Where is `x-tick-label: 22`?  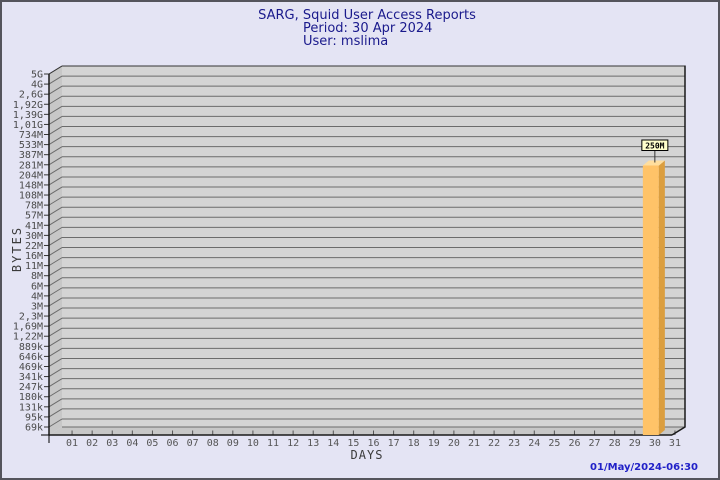
x-tick-label: 22 is located at coordinates (494, 443).